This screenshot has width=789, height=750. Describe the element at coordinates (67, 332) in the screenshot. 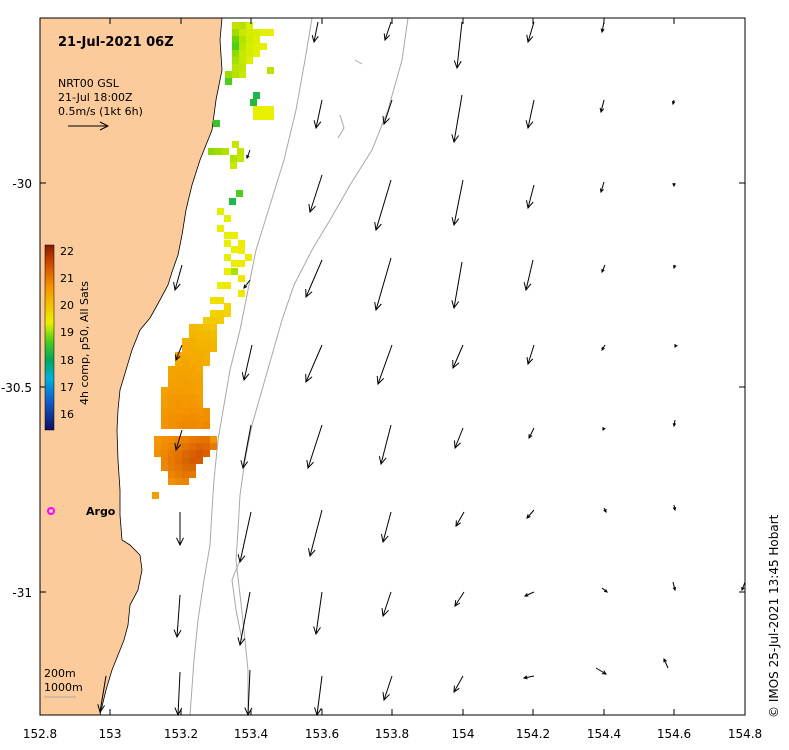

I see `colorbar-tick: 19` at that location.